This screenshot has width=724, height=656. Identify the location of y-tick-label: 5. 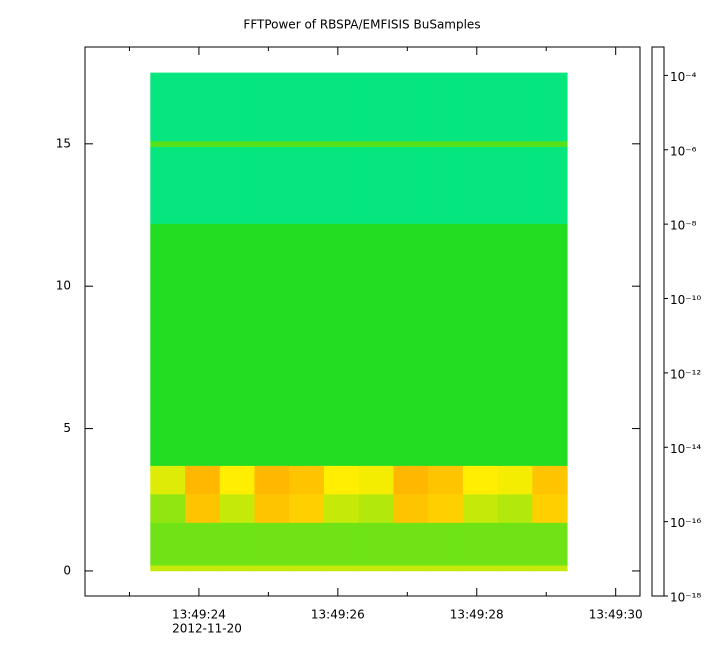
(67, 428).